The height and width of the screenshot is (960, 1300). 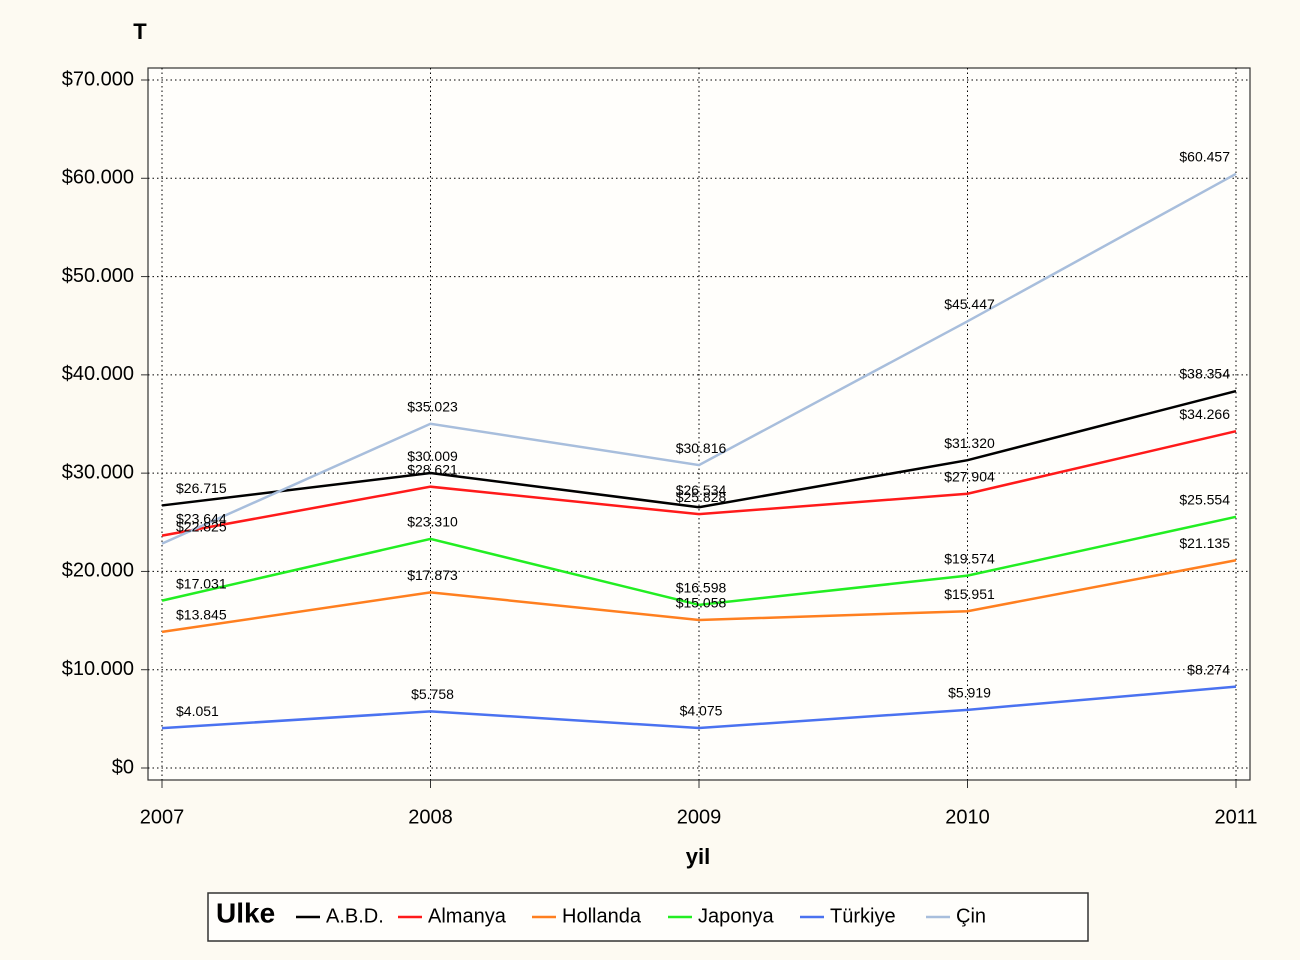 What do you see at coordinates (98, 669) in the screenshot?
I see `y-tick-label: $10.000` at bounding box center [98, 669].